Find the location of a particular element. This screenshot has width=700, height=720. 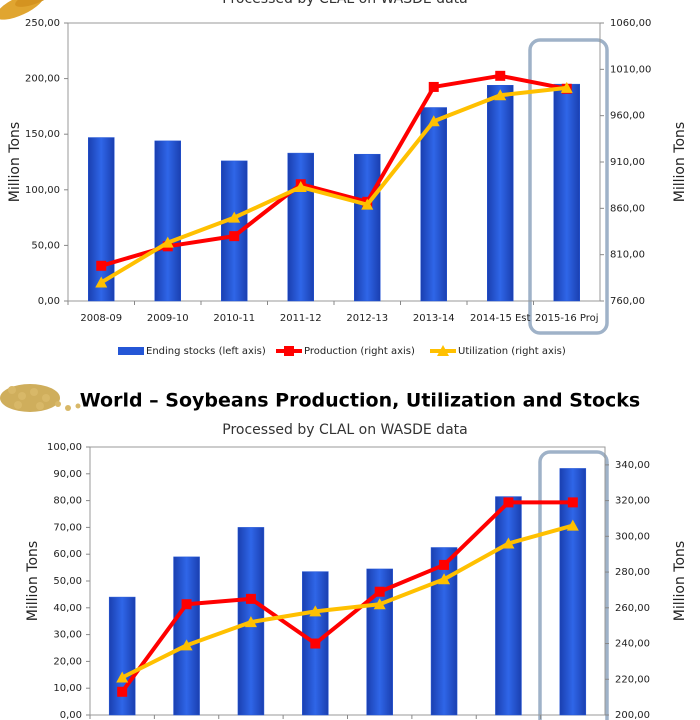

x-tick-label: 2014-15 Est is located at coordinates (500, 318).